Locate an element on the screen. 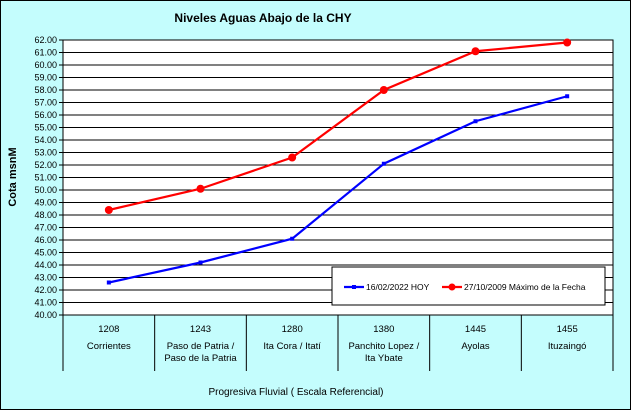  y-tick-label: 61.00 is located at coordinates (45, 53).